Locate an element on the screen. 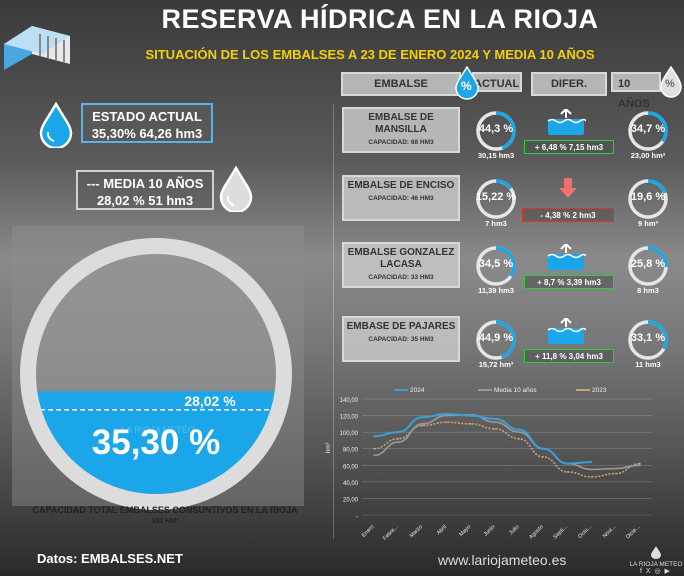  capacity-value: 182 HM³ is located at coordinates (165, 521).